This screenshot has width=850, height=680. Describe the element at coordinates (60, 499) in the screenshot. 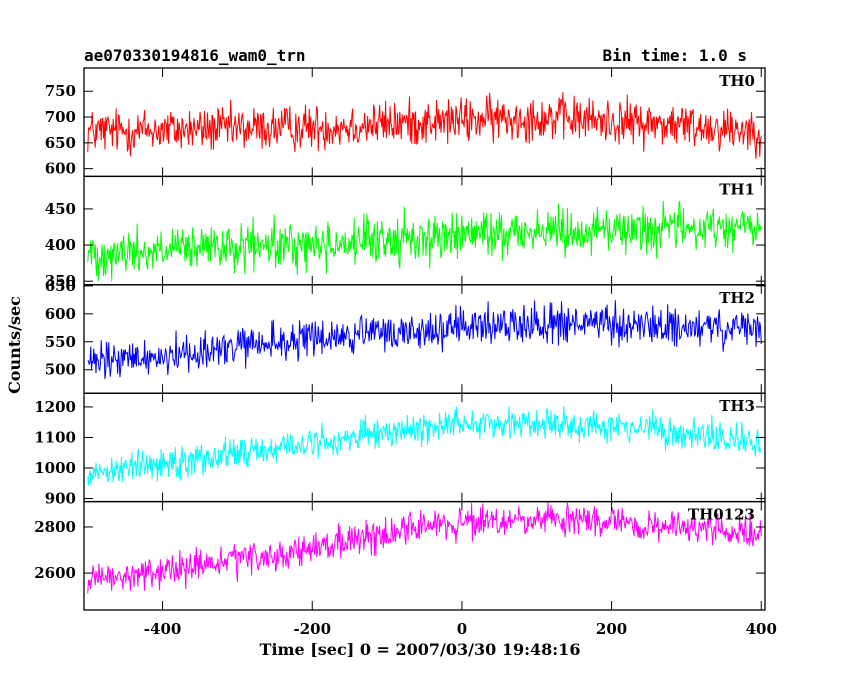

I see `y-tick-label: 900` at that location.